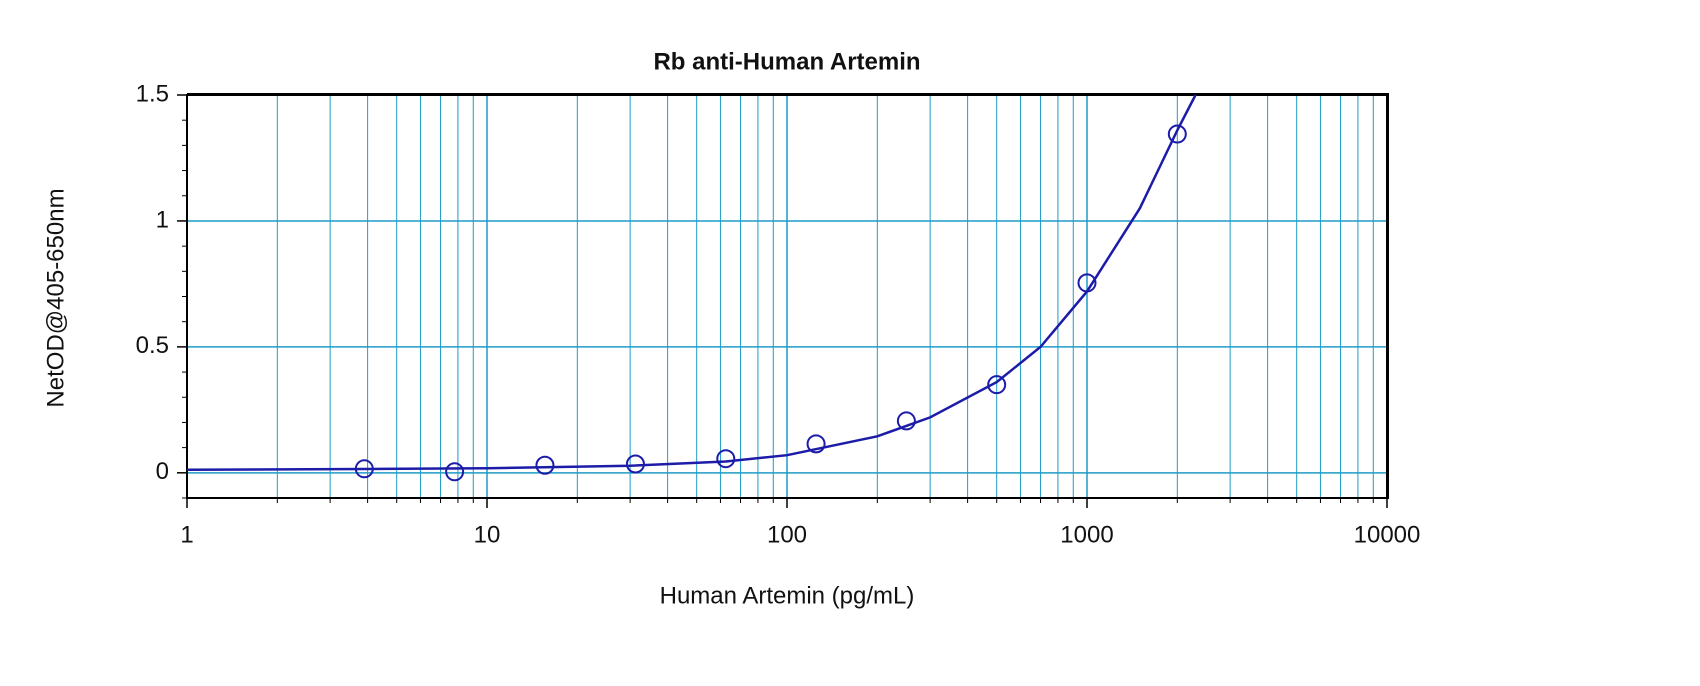 The width and height of the screenshot is (1700, 686). Describe the element at coordinates (162, 471) in the screenshot. I see `y-tick-label: 0` at that location.